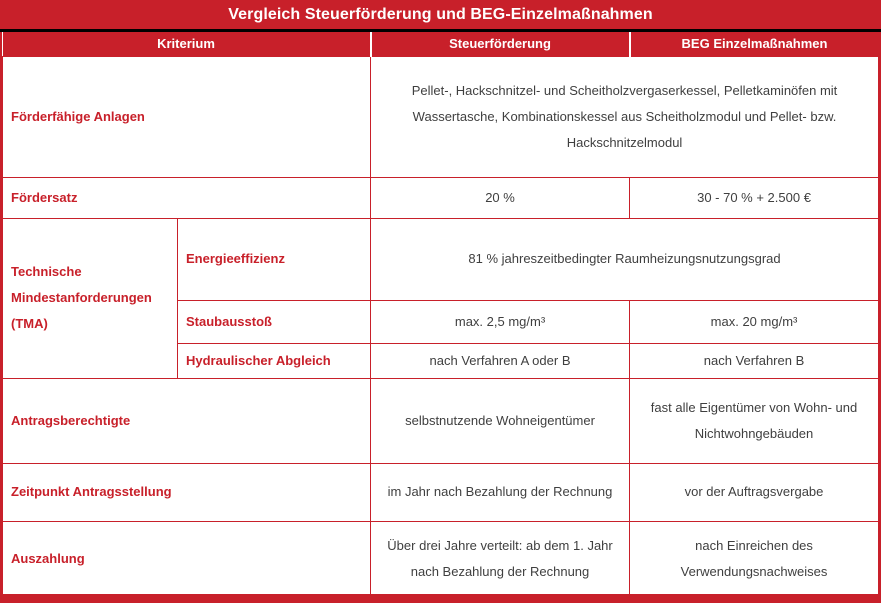 The height and width of the screenshot is (603, 881). What do you see at coordinates (187, 197) in the screenshot?
I see `label-foerdersatz: Fördersatz` at bounding box center [187, 197].